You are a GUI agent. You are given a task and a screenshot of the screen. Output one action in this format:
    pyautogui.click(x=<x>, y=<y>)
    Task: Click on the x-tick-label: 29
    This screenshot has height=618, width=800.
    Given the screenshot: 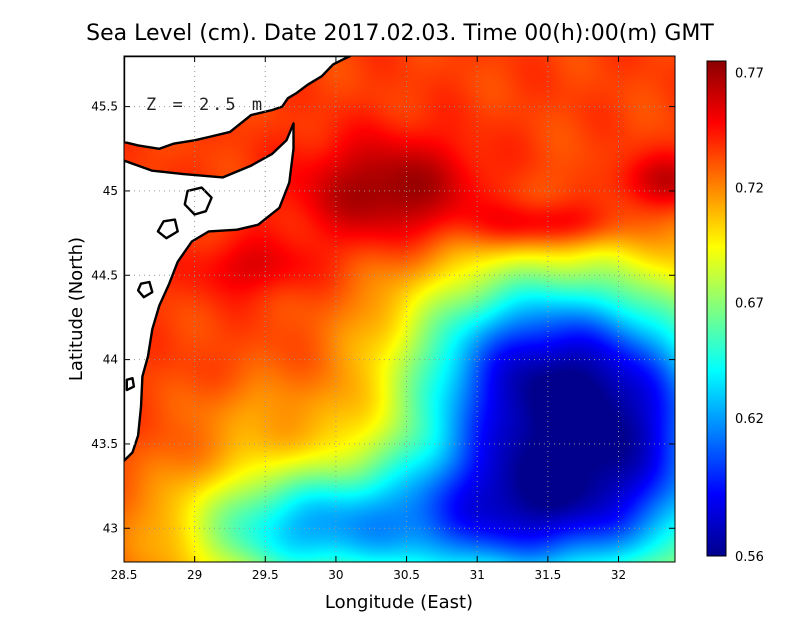 What is the action you would take?
    pyautogui.click(x=194, y=575)
    